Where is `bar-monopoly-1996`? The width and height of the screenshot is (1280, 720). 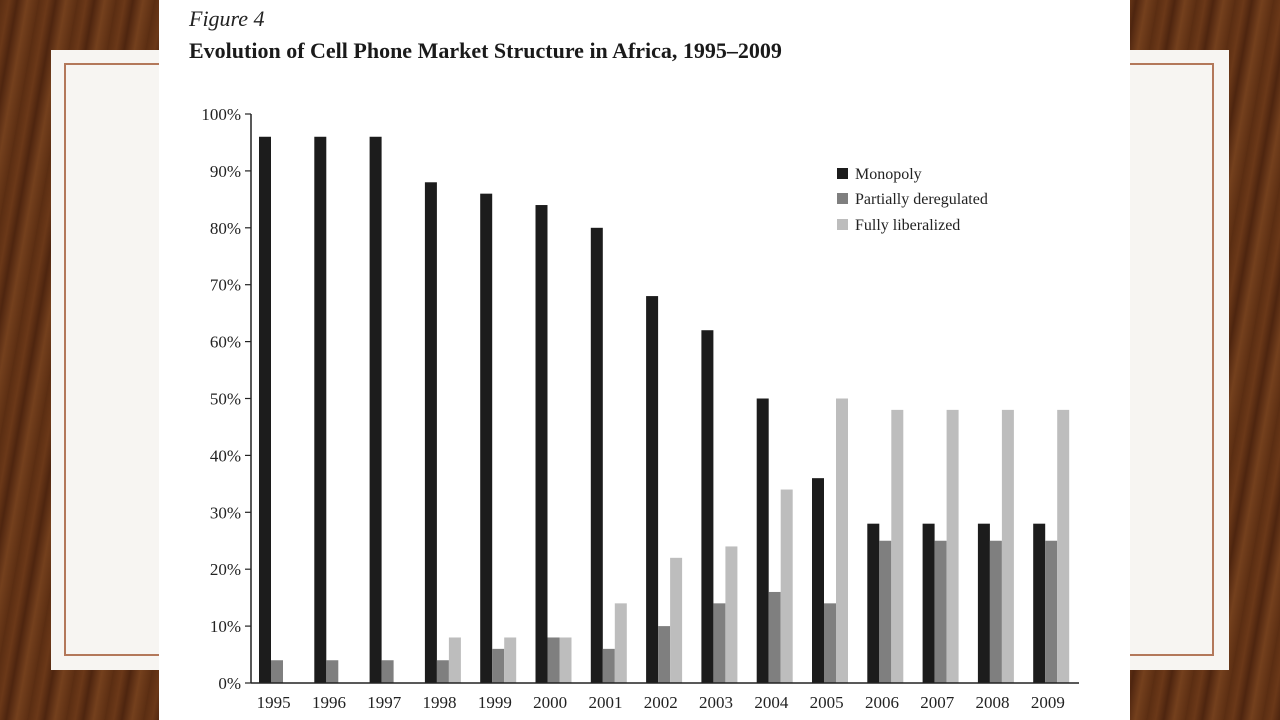
bar-monopoly-1996 is located at coordinates (320, 409).